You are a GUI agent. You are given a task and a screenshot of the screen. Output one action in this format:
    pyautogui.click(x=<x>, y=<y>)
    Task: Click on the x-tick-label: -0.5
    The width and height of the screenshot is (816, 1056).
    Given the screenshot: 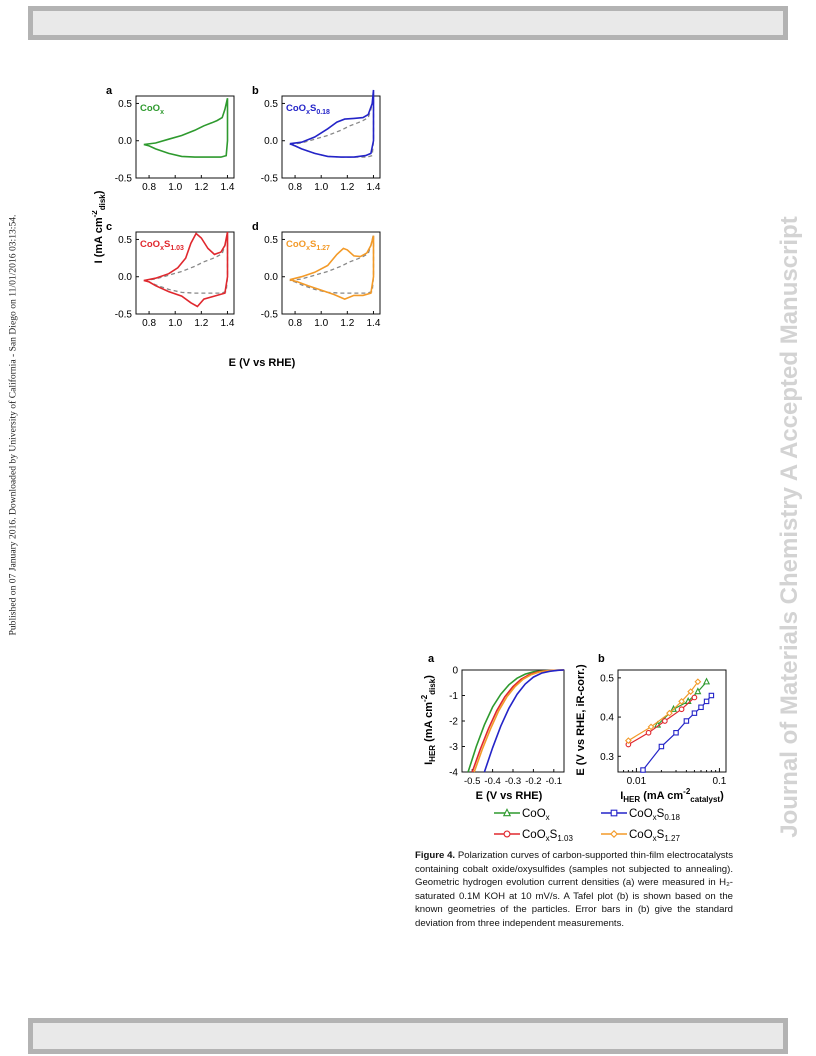 What is the action you would take?
    pyautogui.click(x=472, y=781)
    